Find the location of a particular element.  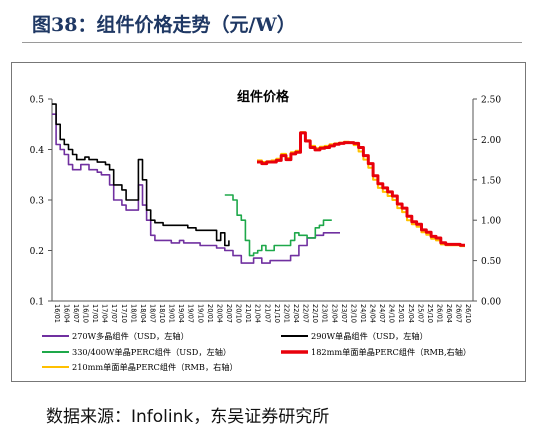

legend-label: 290W单晶组件（USD，左轴） is located at coordinates (369, 336).